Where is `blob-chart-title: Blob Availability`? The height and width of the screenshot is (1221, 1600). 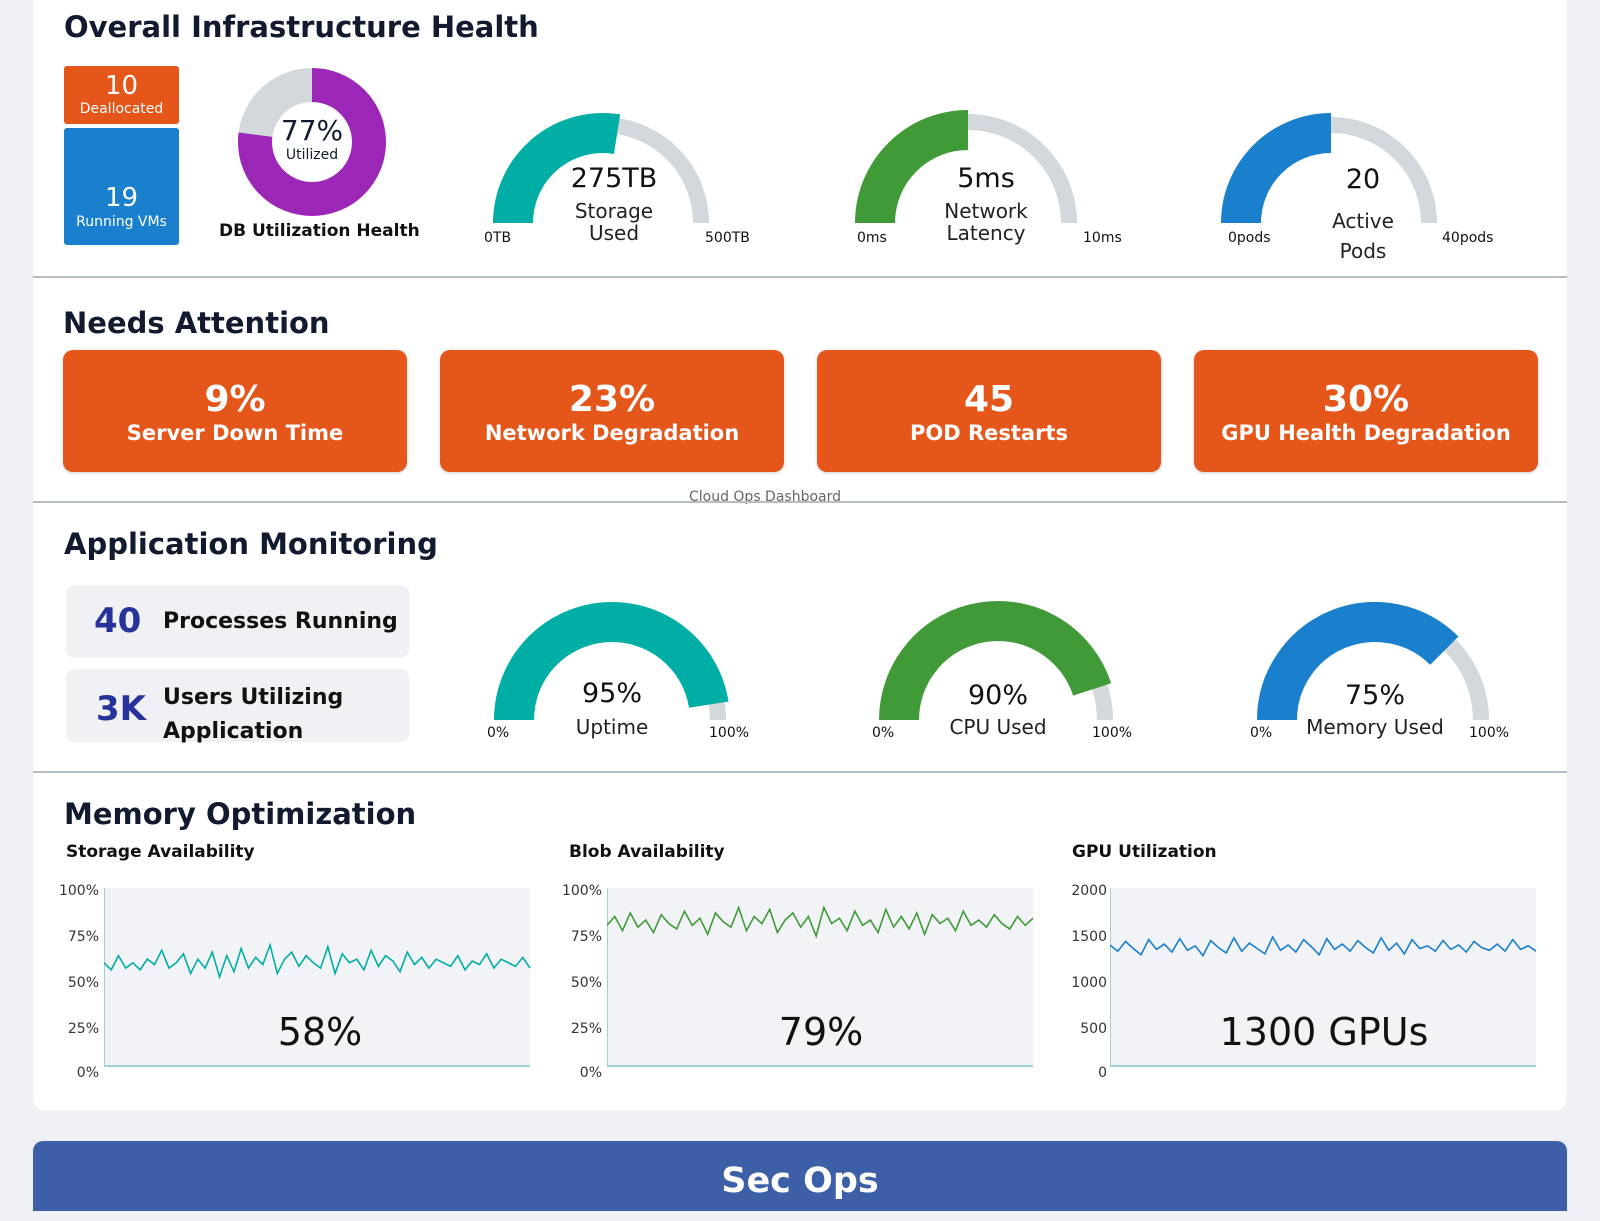 blob-chart-title: Blob Availability is located at coordinates (647, 852).